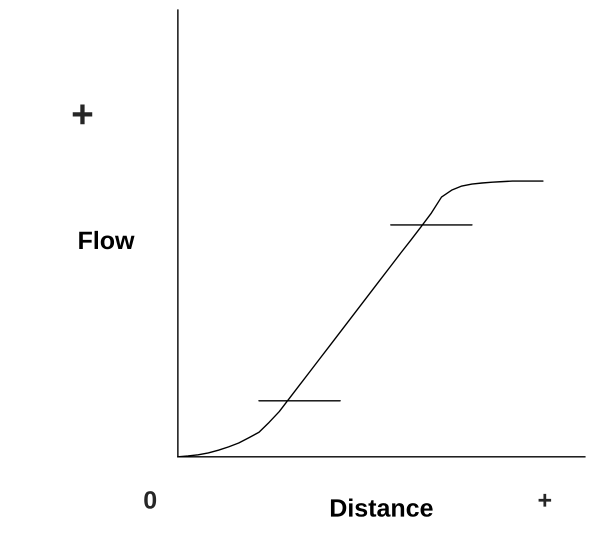 This screenshot has height=533, width=589. I want to click on y-axis-title: Flow, so click(107, 240).